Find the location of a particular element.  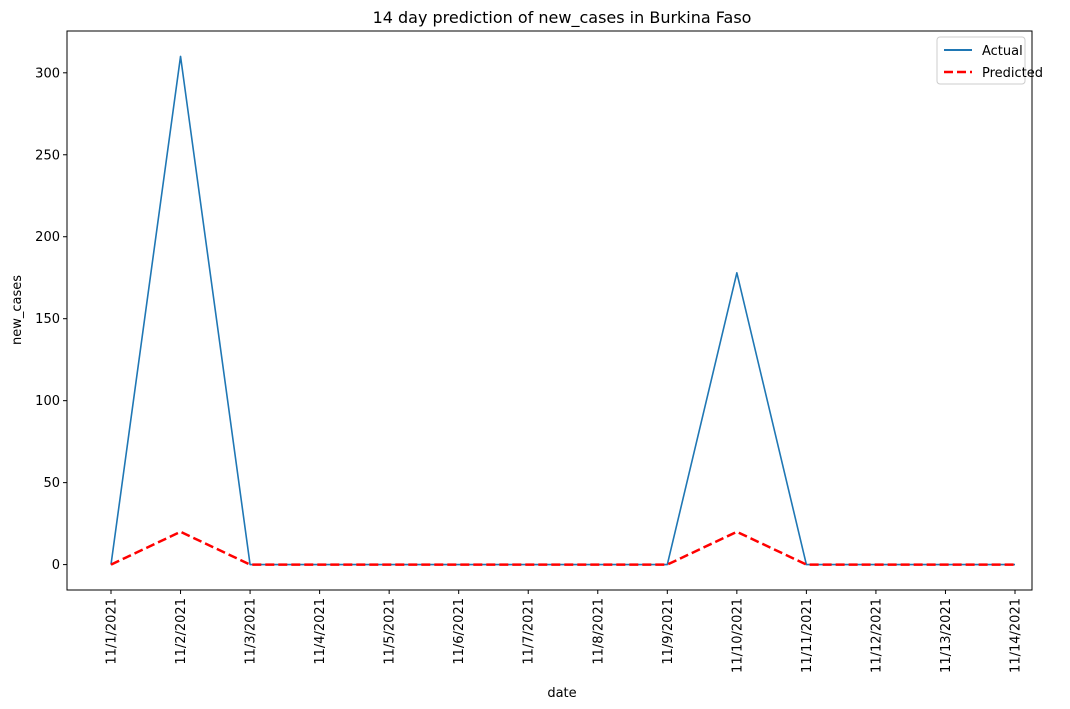

y-tick-label: 250 is located at coordinates (47, 155).